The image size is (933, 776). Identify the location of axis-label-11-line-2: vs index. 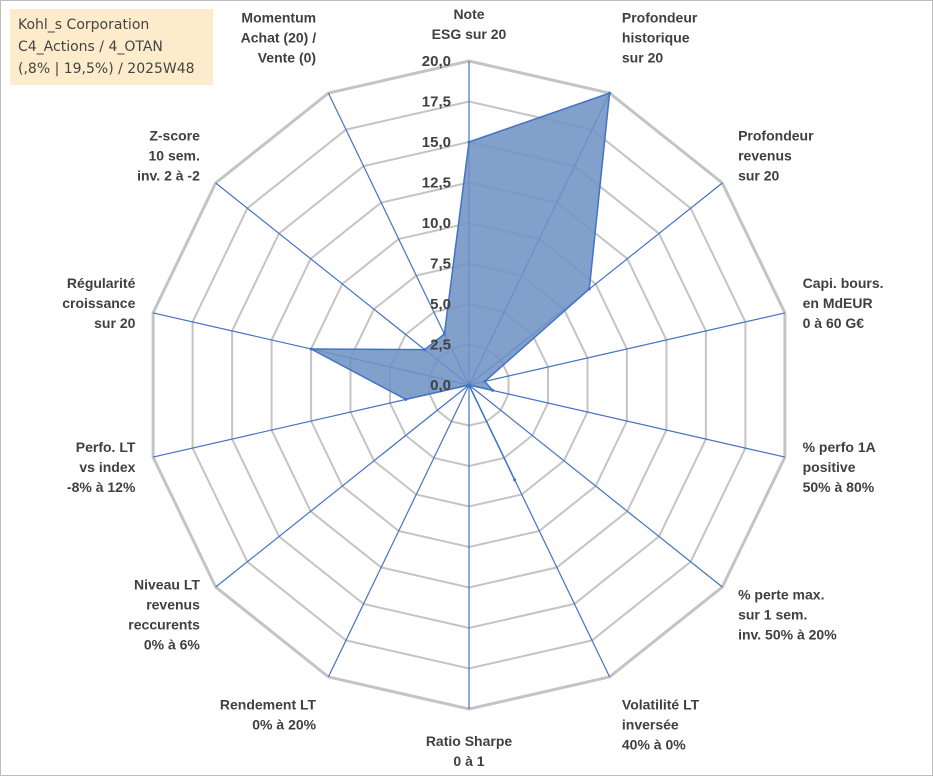
(107, 467).